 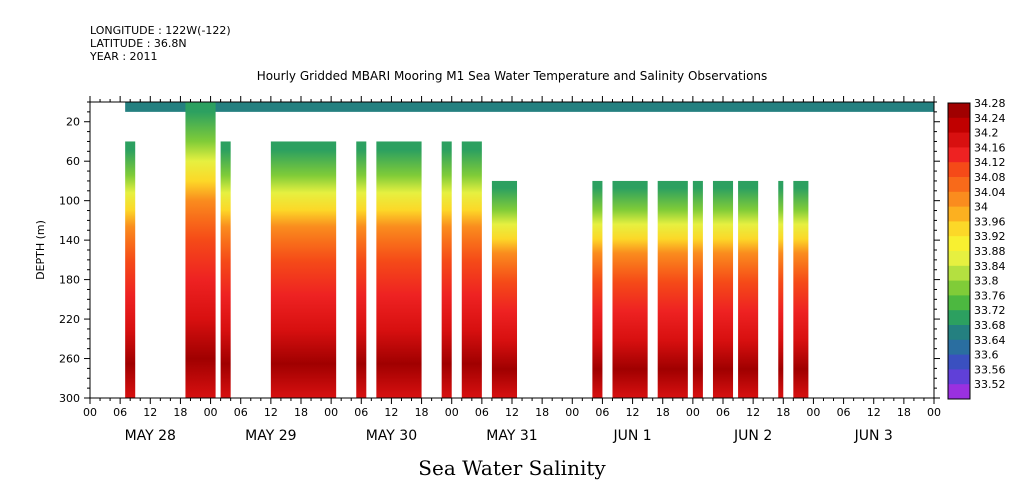 I want to click on year-label: YEAR : 2011, so click(x=124, y=56).